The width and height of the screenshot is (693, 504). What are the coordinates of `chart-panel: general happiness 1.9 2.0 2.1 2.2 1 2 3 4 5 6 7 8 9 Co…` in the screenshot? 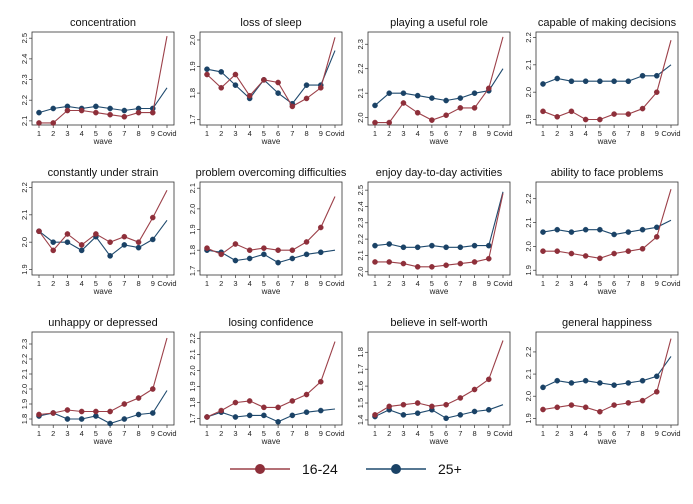 It's located at (602, 381).